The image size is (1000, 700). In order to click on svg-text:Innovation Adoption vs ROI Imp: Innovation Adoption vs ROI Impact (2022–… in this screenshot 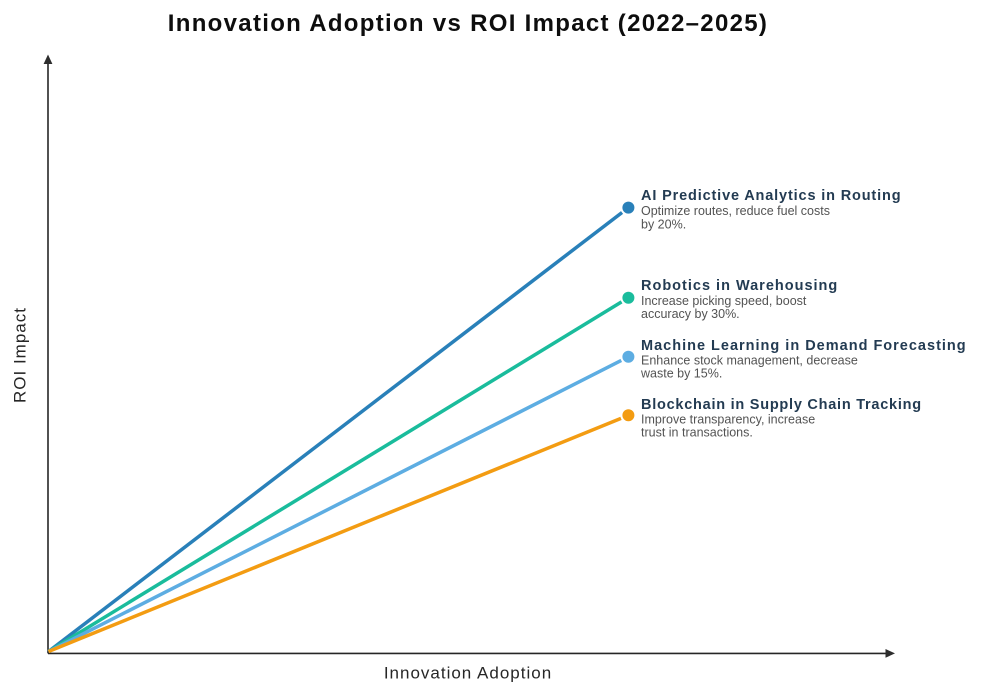, I will do `click(468, 23)`.